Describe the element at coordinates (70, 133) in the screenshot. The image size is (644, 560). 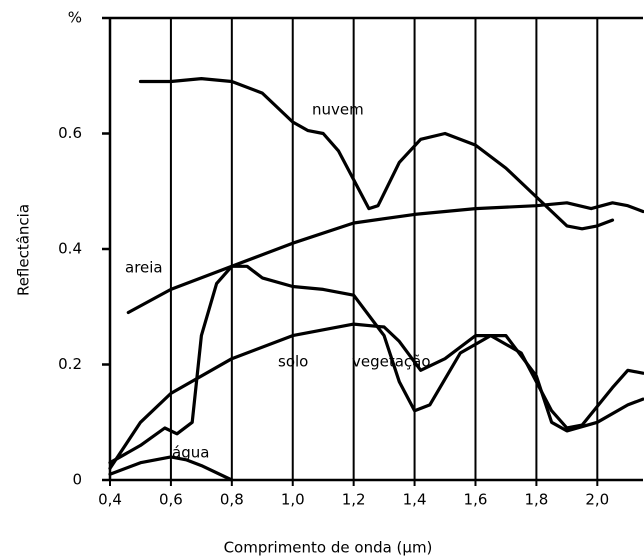
I see `y-tick-label: 0.6` at that location.